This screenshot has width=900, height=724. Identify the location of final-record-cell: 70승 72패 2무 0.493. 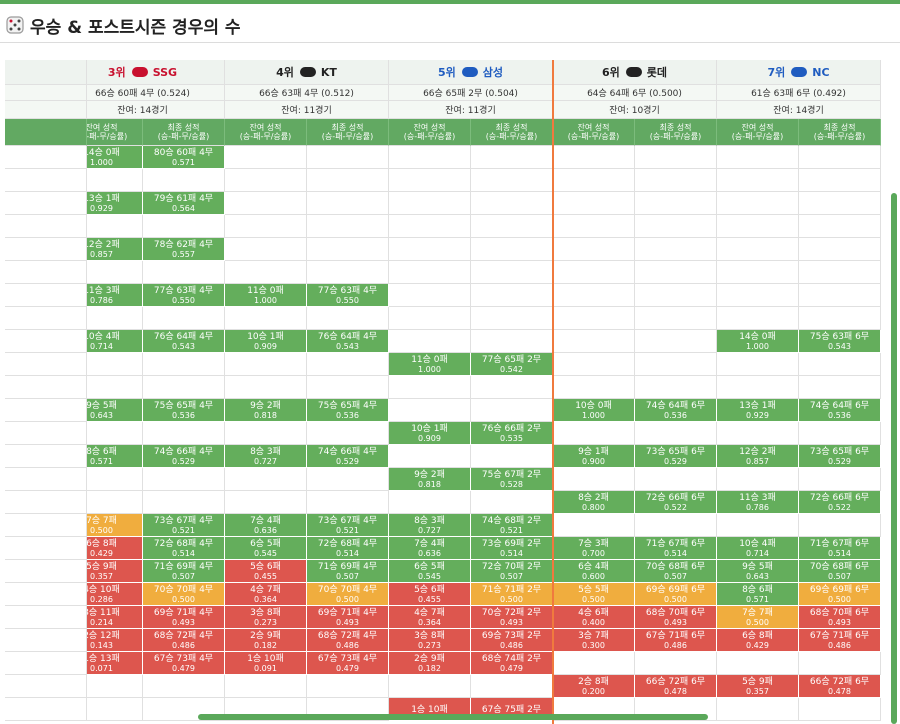
(512, 617).